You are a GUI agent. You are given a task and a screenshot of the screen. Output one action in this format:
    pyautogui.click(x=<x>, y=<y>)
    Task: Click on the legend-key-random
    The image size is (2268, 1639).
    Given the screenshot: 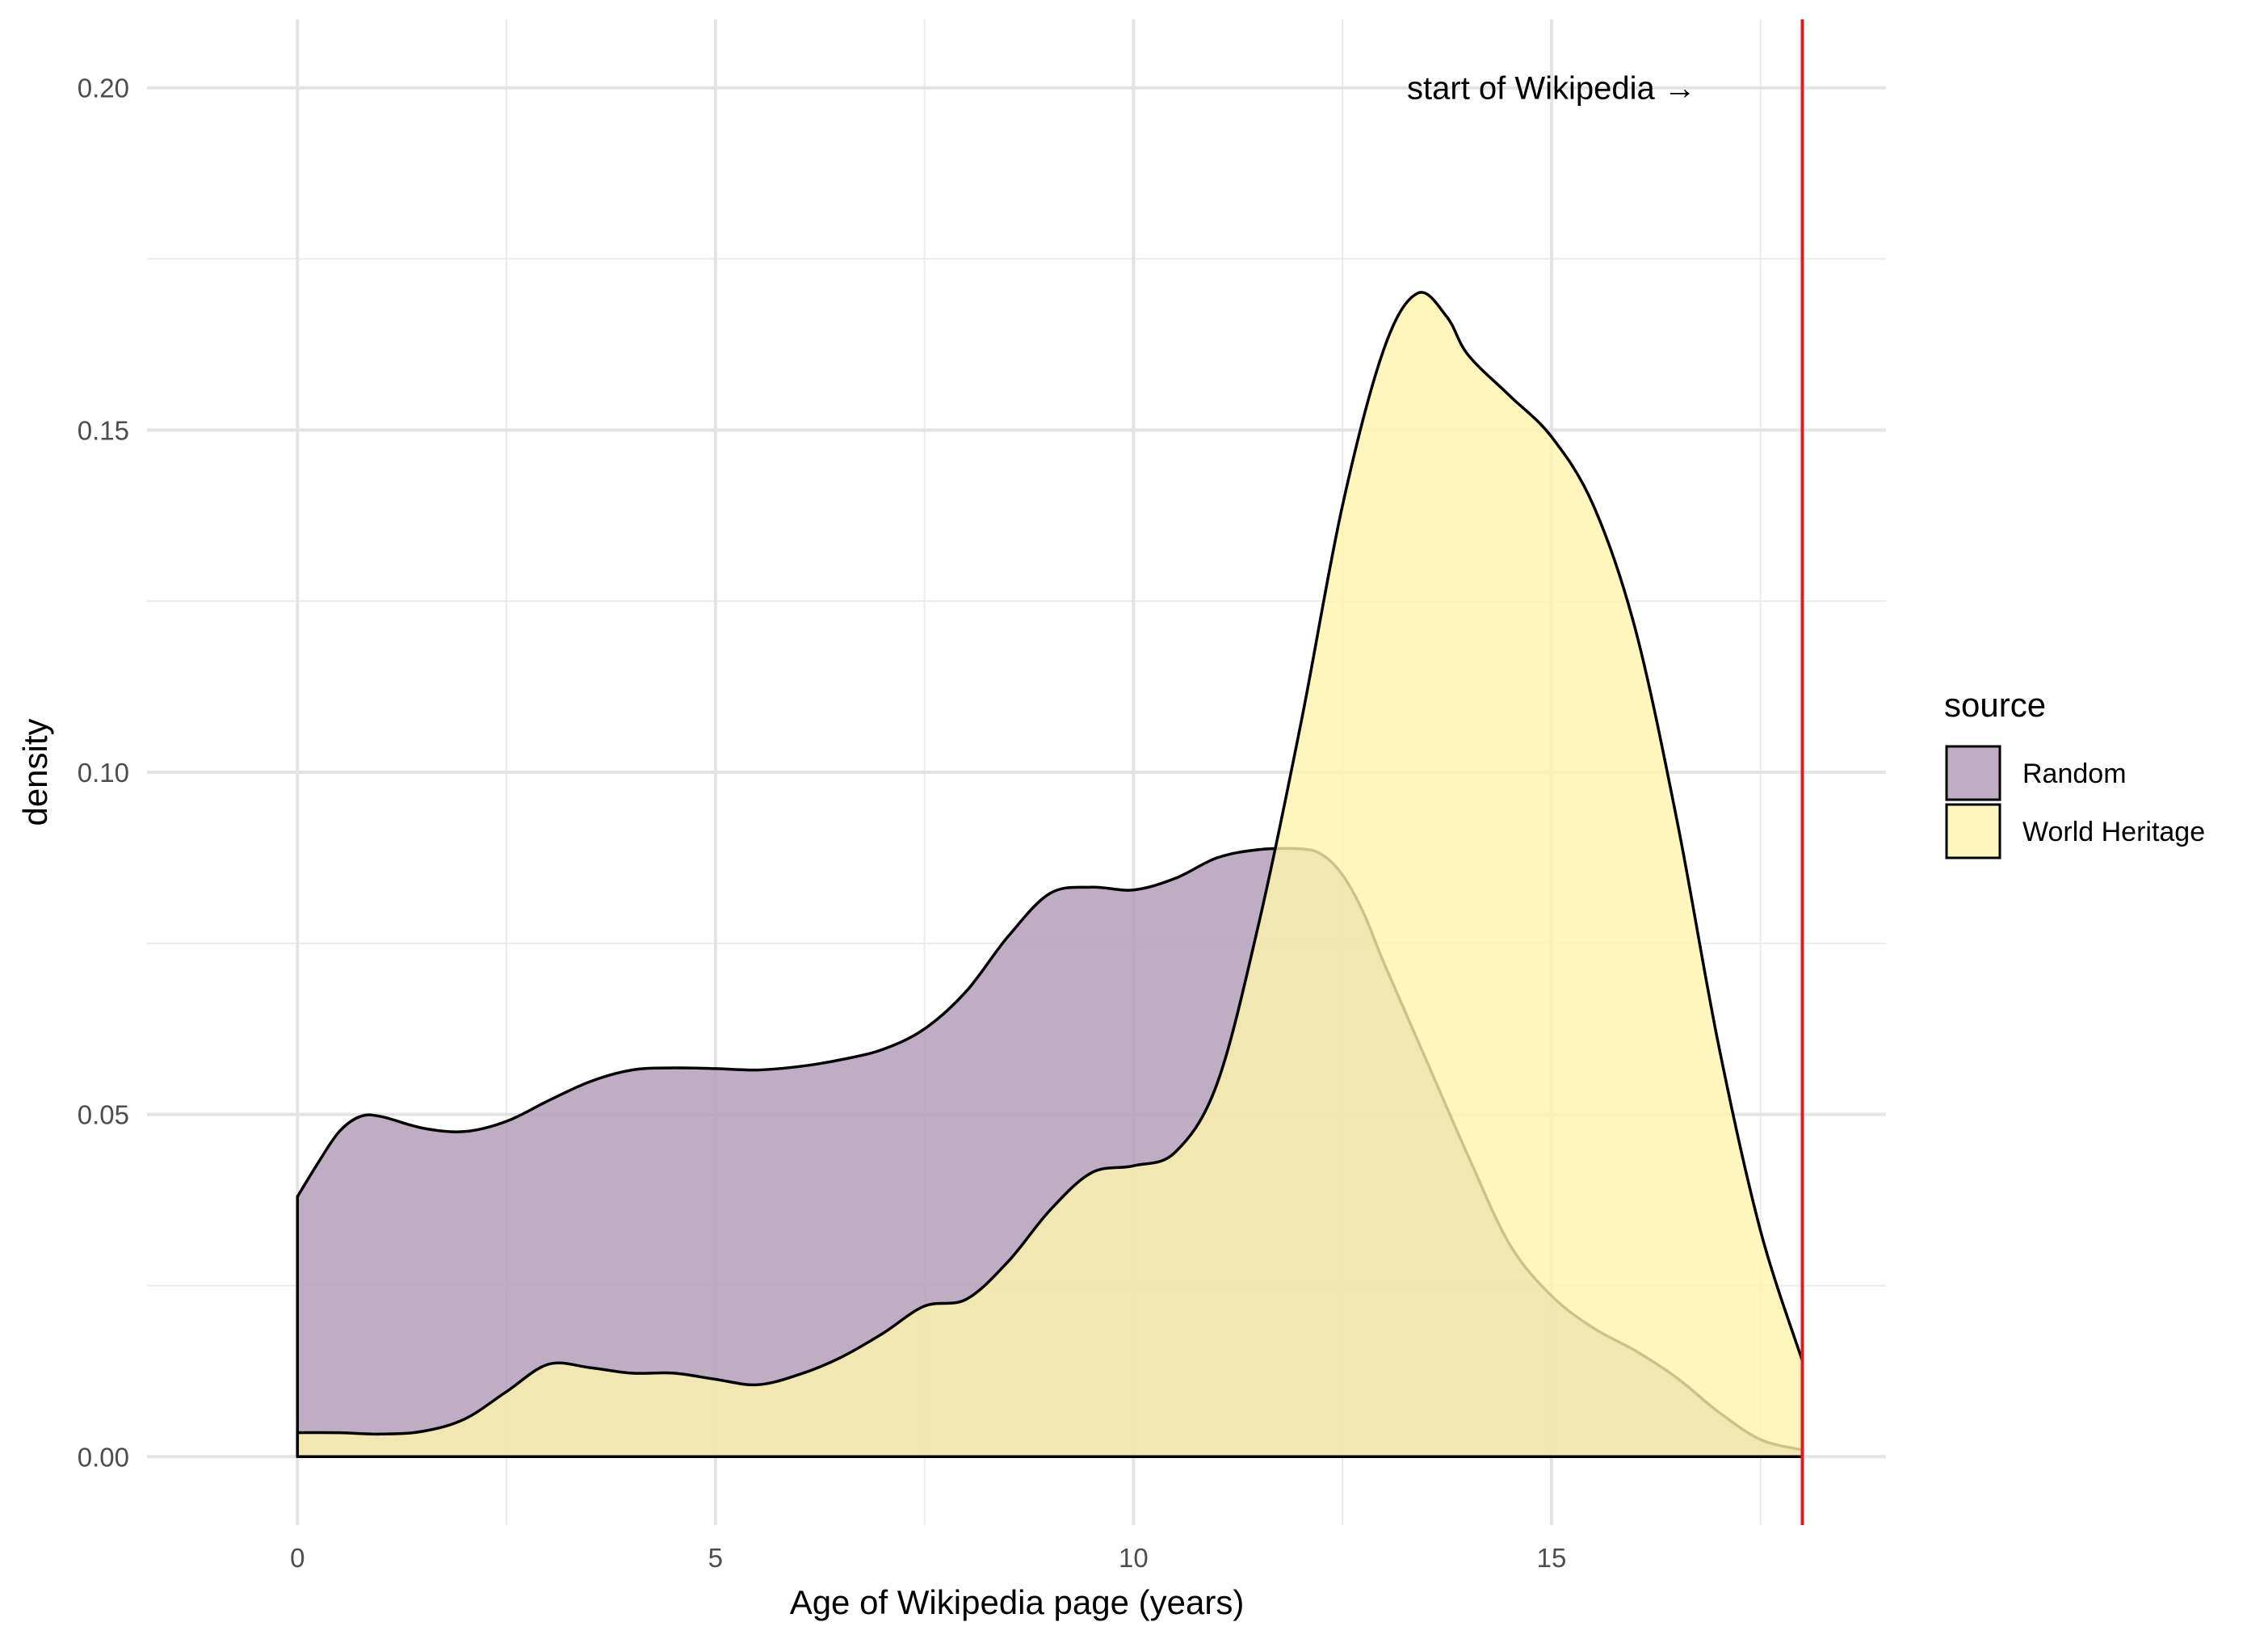 What is the action you would take?
    pyautogui.click(x=1973, y=773)
    